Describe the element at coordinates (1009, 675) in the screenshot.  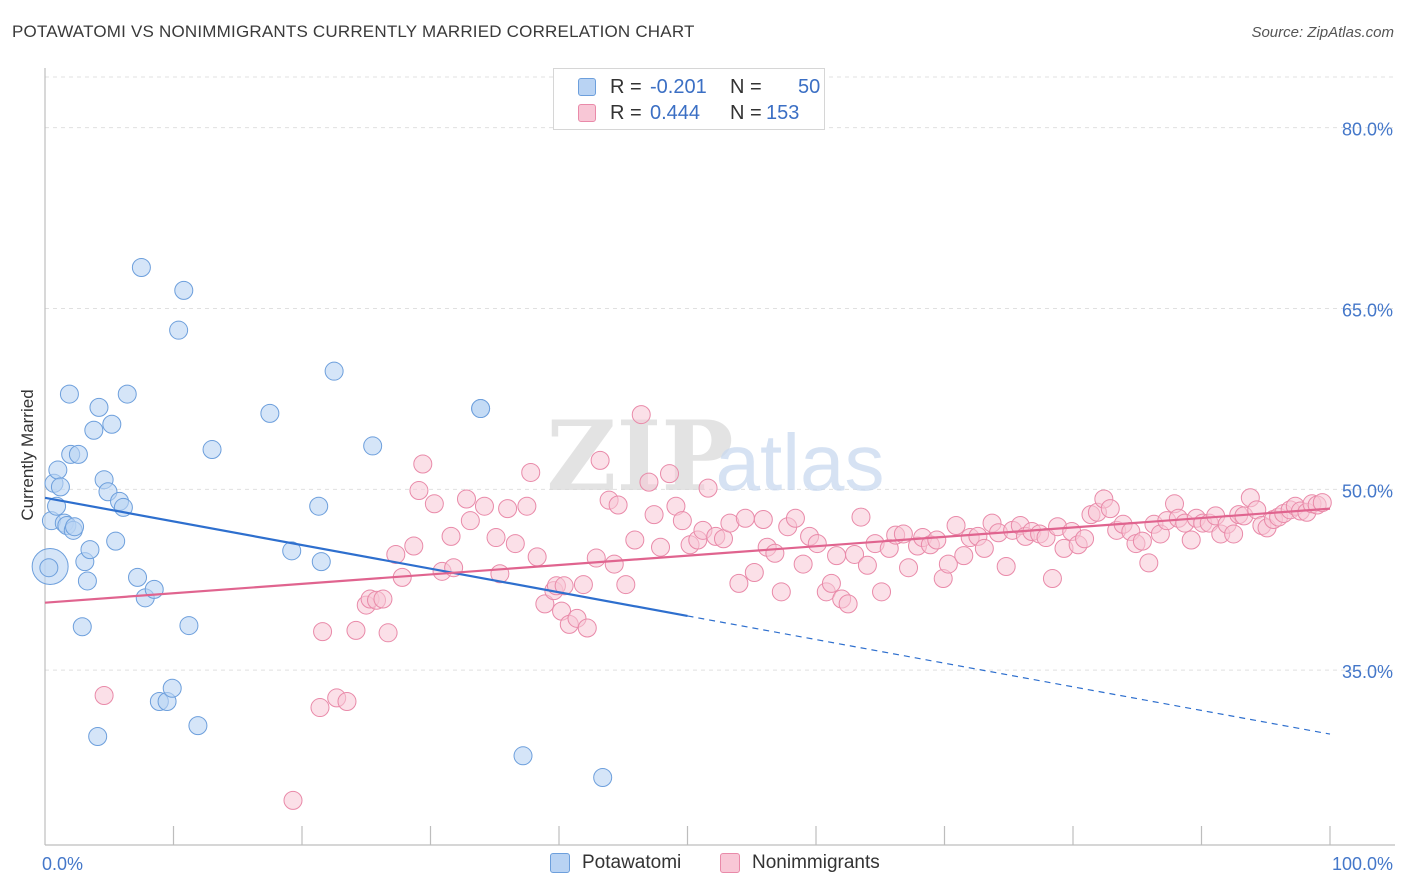
I see `potawatomi-trend-extension` at that location.